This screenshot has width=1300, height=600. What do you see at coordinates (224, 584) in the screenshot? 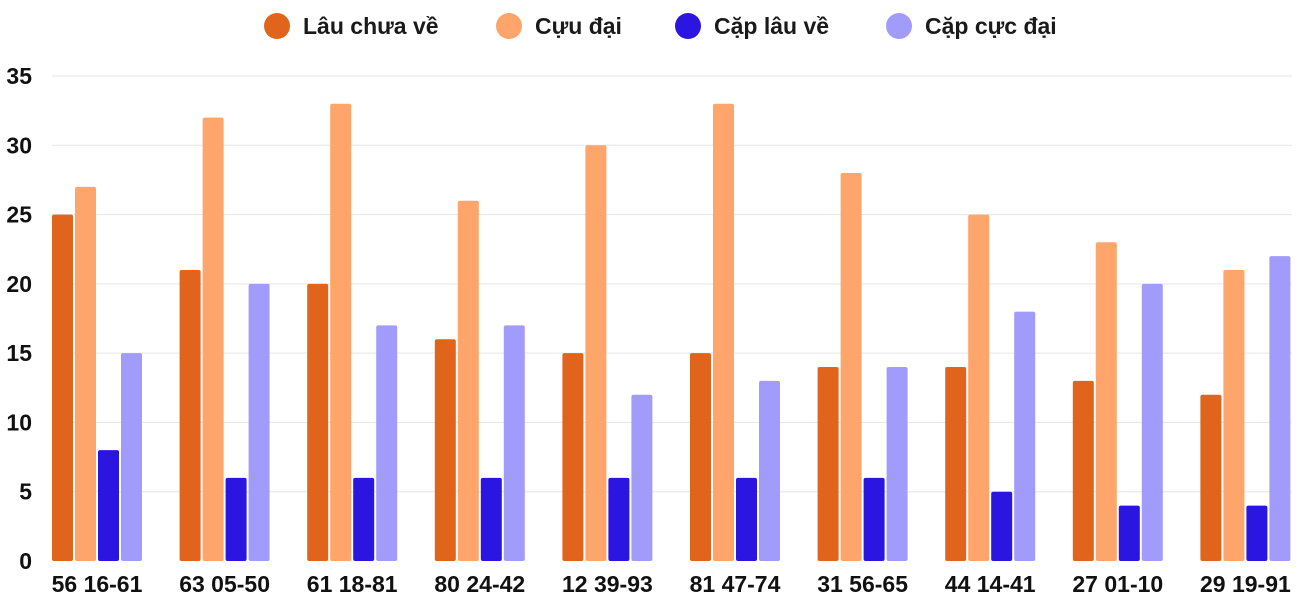
I see `x-tick-label: 63 05-50` at bounding box center [224, 584].